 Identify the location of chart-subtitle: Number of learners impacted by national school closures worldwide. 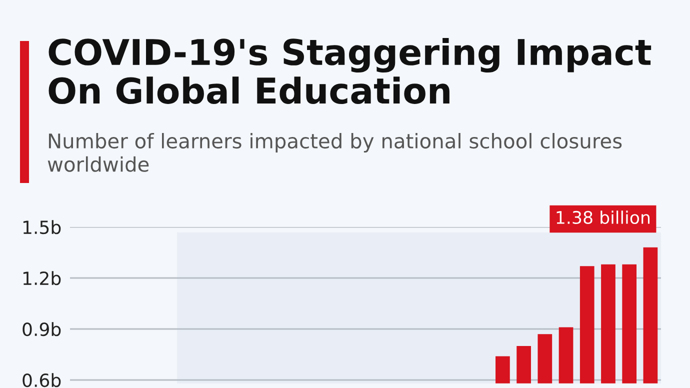
(335, 152).